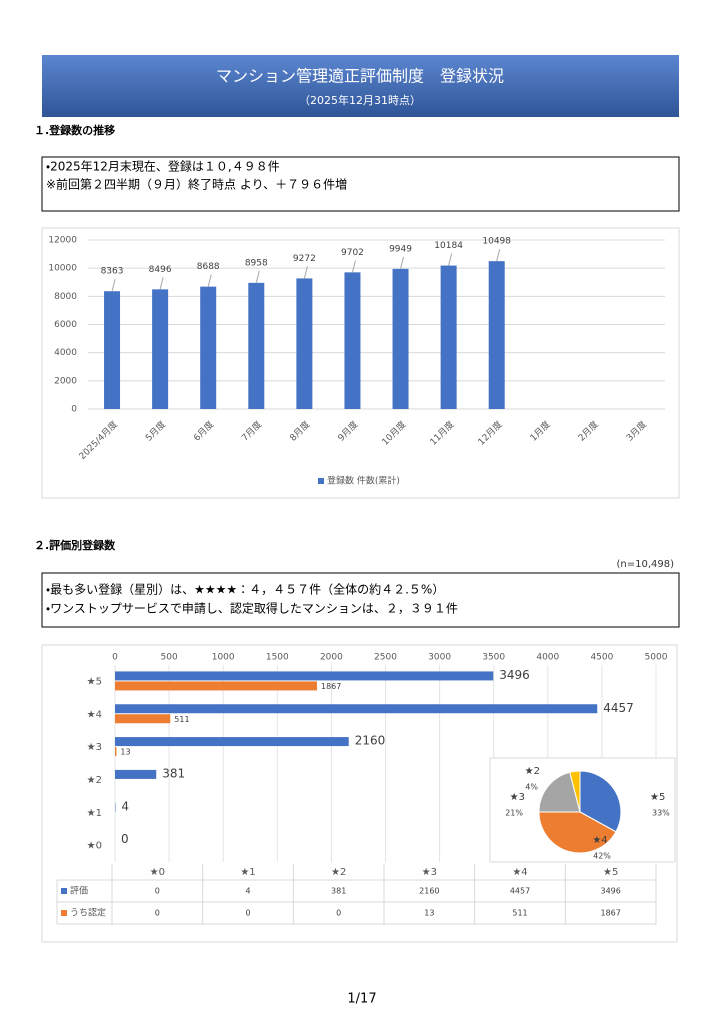  Describe the element at coordinates (599, 840) in the screenshot. I see `pie-category: ★4` at that location.